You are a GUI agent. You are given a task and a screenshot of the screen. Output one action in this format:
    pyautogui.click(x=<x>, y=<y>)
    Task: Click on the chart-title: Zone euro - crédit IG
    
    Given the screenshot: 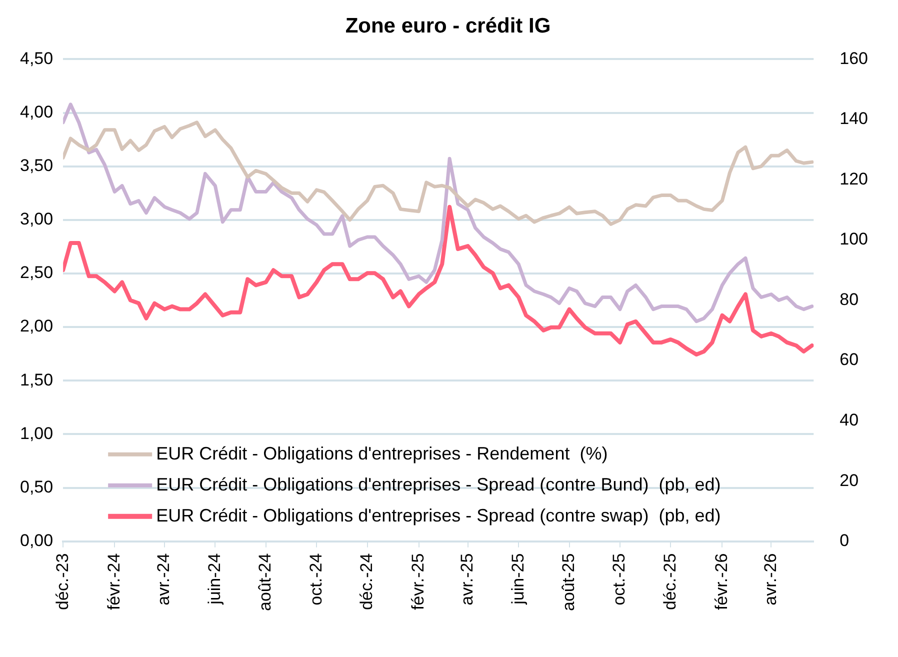 What is the action you would take?
    pyautogui.click(x=448, y=26)
    